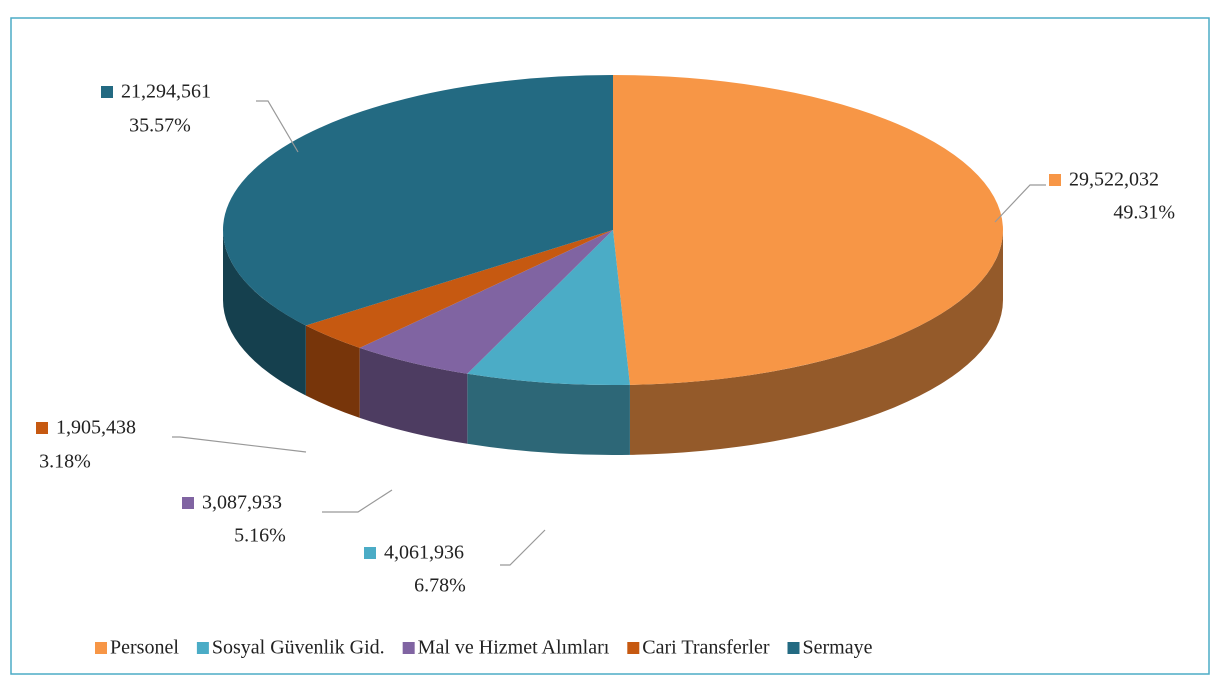 The image size is (1220, 680). Describe the element at coordinates (144, 648) in the screenshot. I see `legend-label: Personel` at that location.